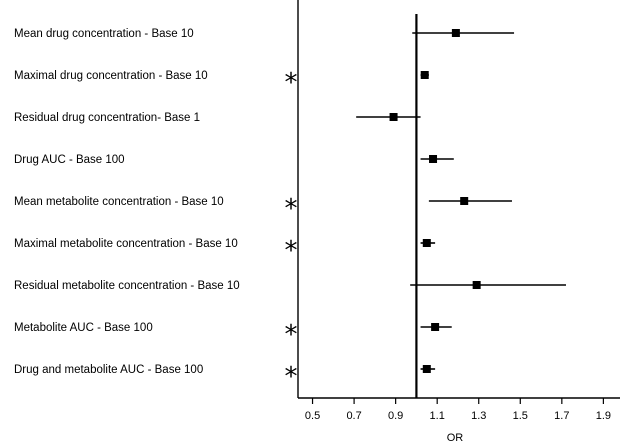 This screenshot has width=632, height=447. Describe the element at coordinates (561, 416) in the screenshot. I see `x-tick-label: 1.7` at that location.